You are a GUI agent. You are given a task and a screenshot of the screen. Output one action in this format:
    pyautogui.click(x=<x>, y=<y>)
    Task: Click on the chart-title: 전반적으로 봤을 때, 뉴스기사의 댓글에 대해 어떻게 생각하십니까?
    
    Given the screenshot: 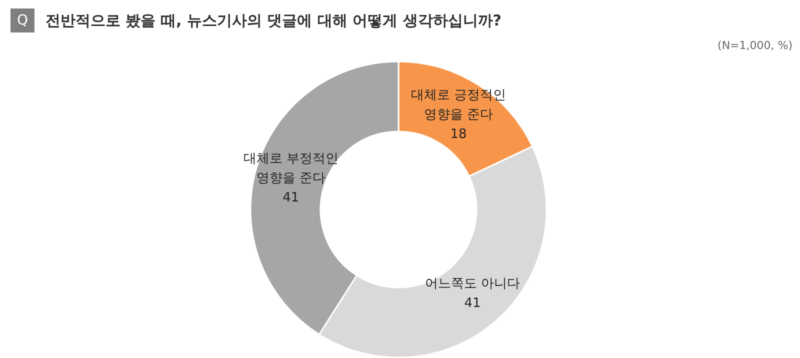 What is the action you would take?
    pyautogui.click(x=274, y=21)
    